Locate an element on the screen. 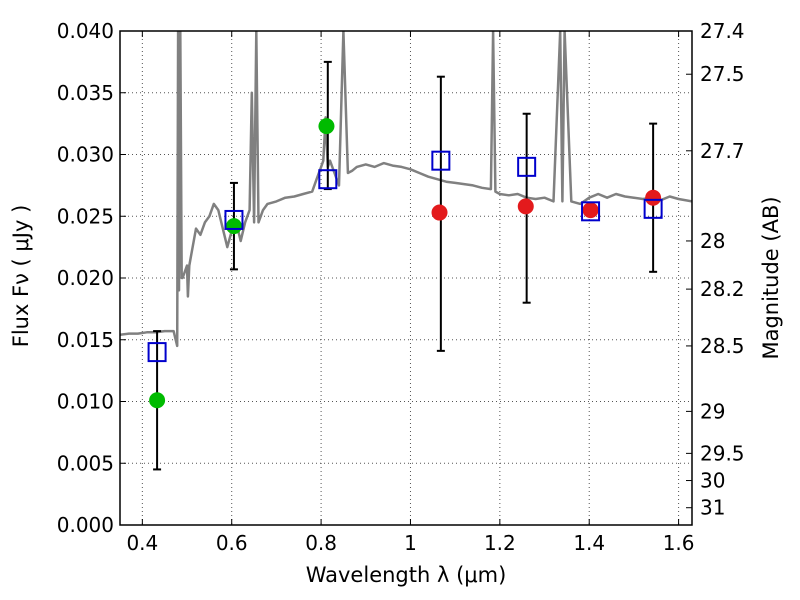 The image size is (800, 600). y-tick-label: 0.025 is located at coordinates (85, 216).